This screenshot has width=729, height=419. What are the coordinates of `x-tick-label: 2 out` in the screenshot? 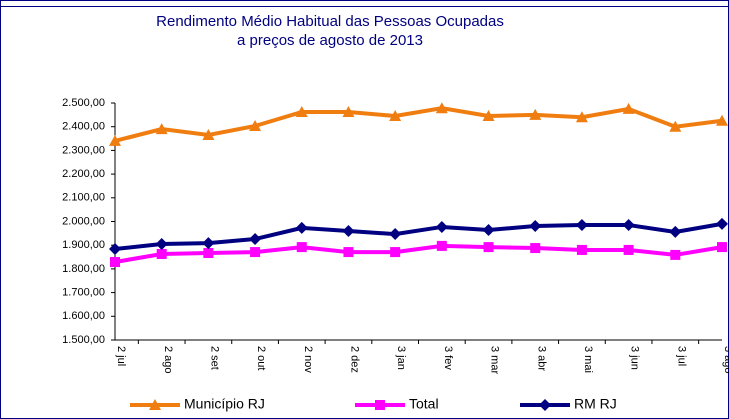 It's located at (261, 358).